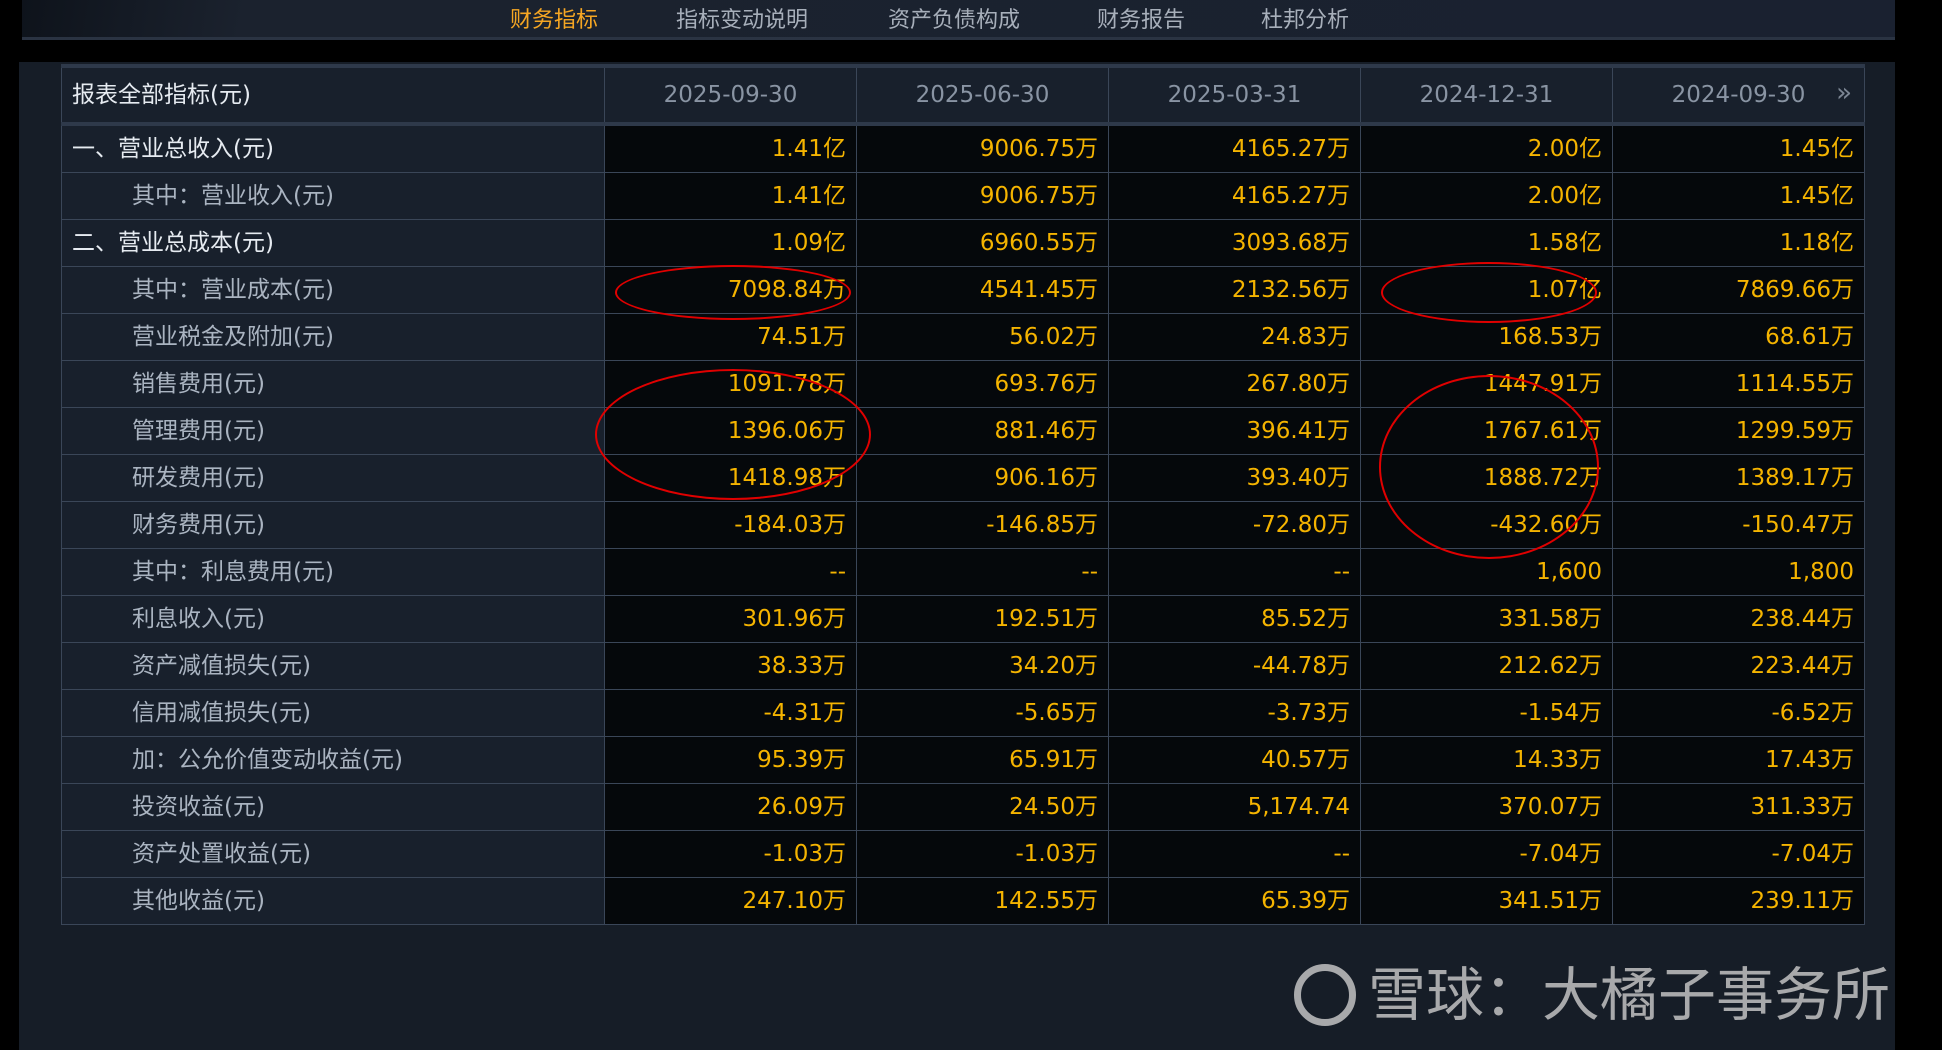 This screenshot has height=1050, width=1942. I want to click on row-label: 二、营业总成本(元), so click(333, 243).